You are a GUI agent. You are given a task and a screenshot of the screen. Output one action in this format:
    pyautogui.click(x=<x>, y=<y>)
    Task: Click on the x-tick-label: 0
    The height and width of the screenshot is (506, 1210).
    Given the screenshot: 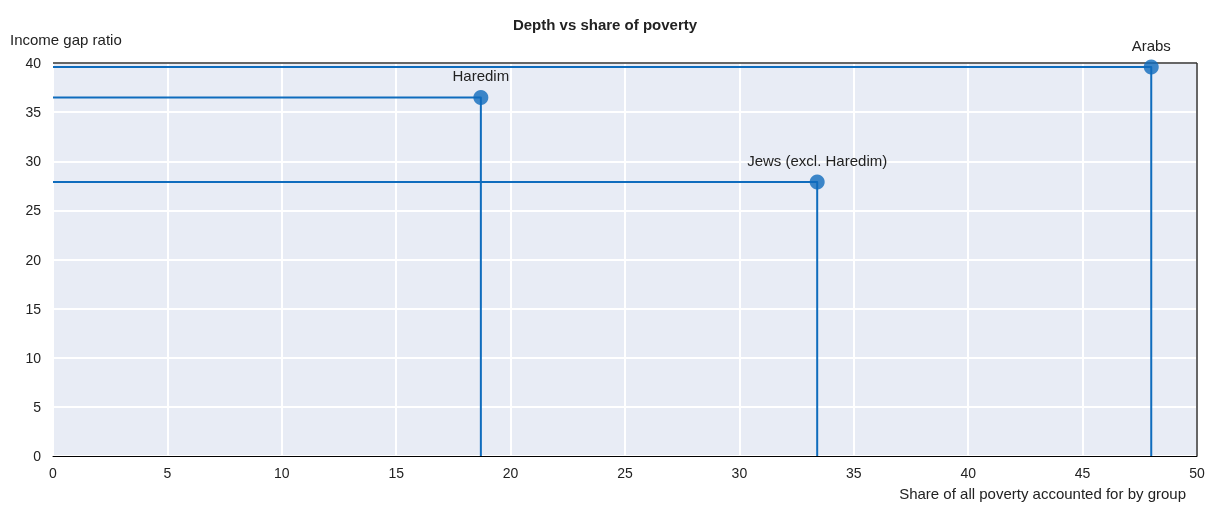 What is the action you would take?
    pyautogui.click(x=53, y=473)
    